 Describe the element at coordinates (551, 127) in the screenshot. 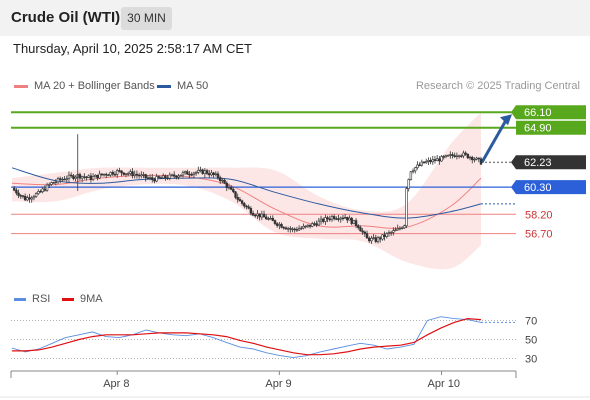

I see `resistance-tag-2-bg` at that location.